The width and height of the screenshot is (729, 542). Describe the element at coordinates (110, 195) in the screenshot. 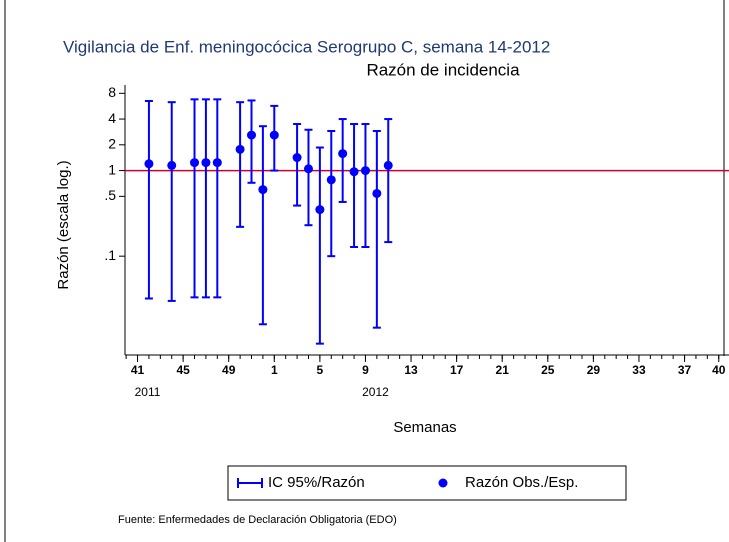

I see `y-tick-label: .5` at that location.